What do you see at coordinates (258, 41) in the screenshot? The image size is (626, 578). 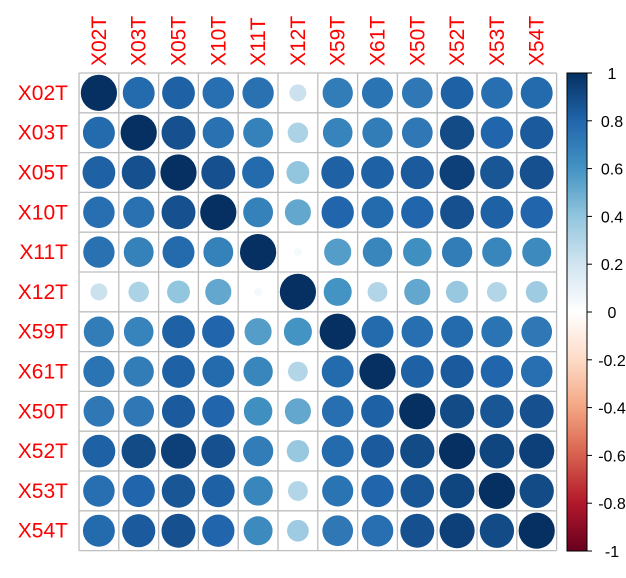 I see `column-label: X11T` at bounding box center [258, 41].